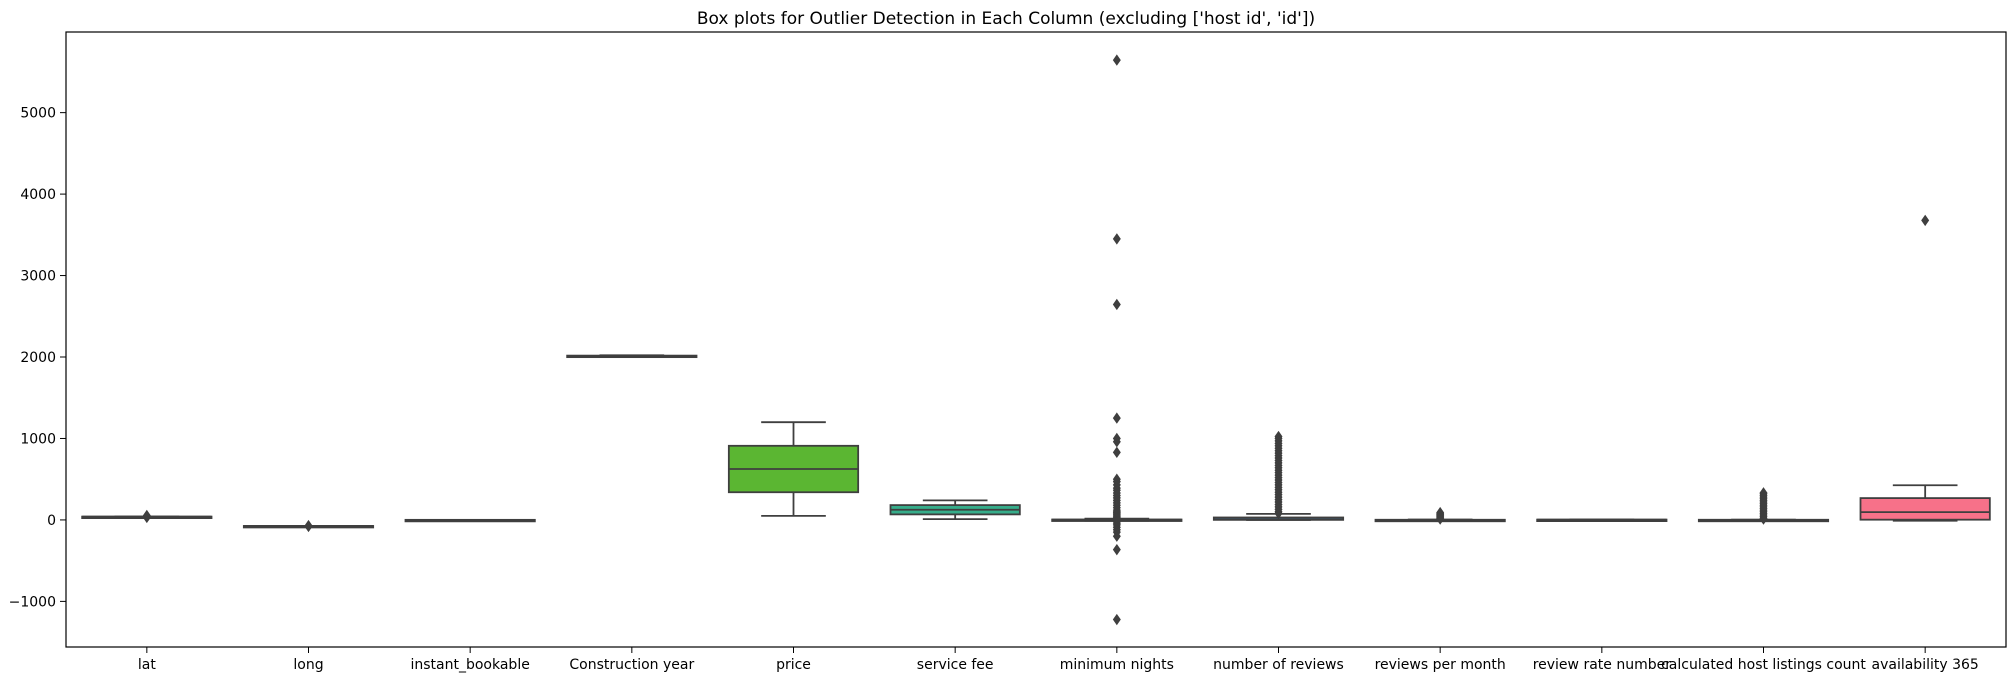 The height and width of the screenshot is (682, 2013). What do you see at coordinates (469, 665) in the screenshot?
I see `x-tick-label: instant_bookable` at bounding box center [469, 665].